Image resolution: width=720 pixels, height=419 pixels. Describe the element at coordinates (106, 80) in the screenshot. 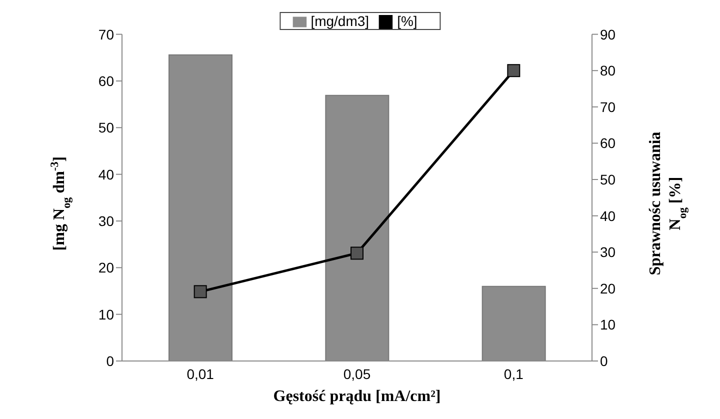

I see `y-tick-label: 60` at that location.